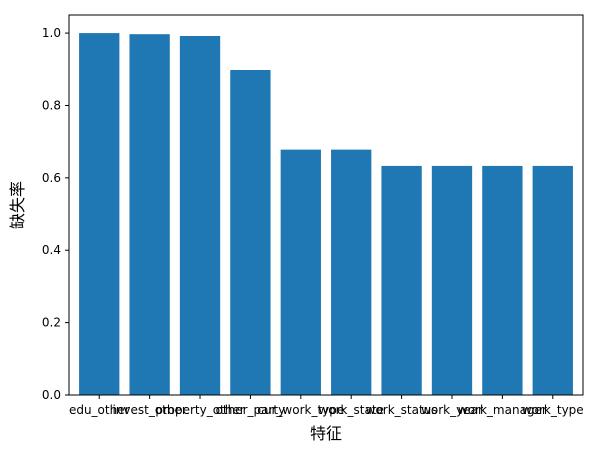 Image resolution: width=608 pixels, height=456 pixels. I want to click on y-tick-label: 1.0, so click(51, 33).